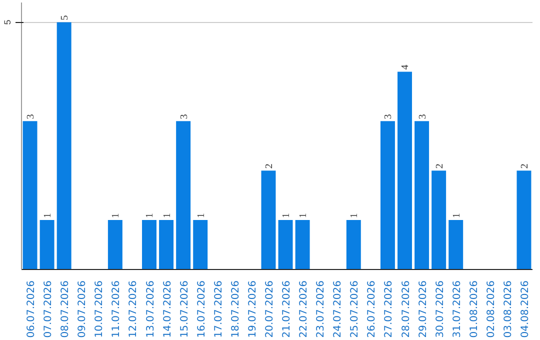 This screenshot has width=540, height=340. I want to click on x-tick-label: 07.07.2026, so click(48, 309).